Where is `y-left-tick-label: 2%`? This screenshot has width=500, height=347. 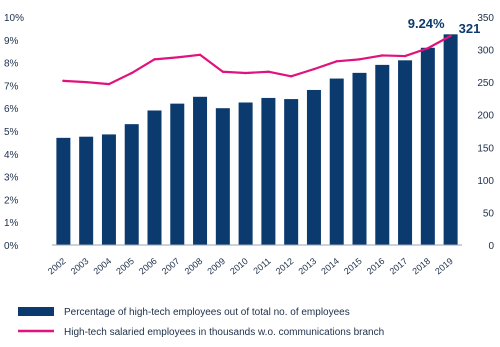
y-left-tick-label: 2% is located at coordinates (11, 200).